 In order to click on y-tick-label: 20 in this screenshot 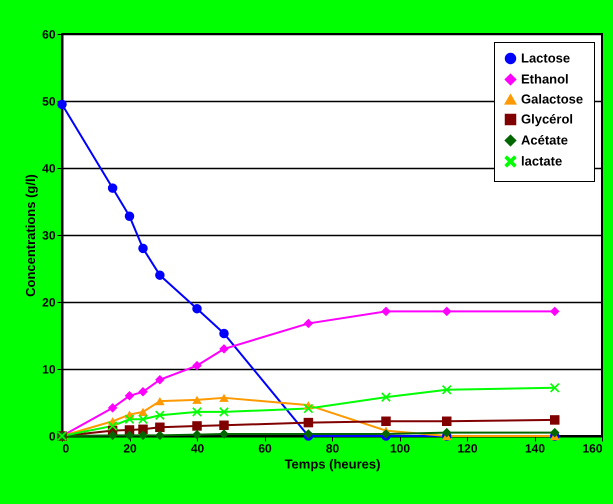, I will do `click(49, 303)`.